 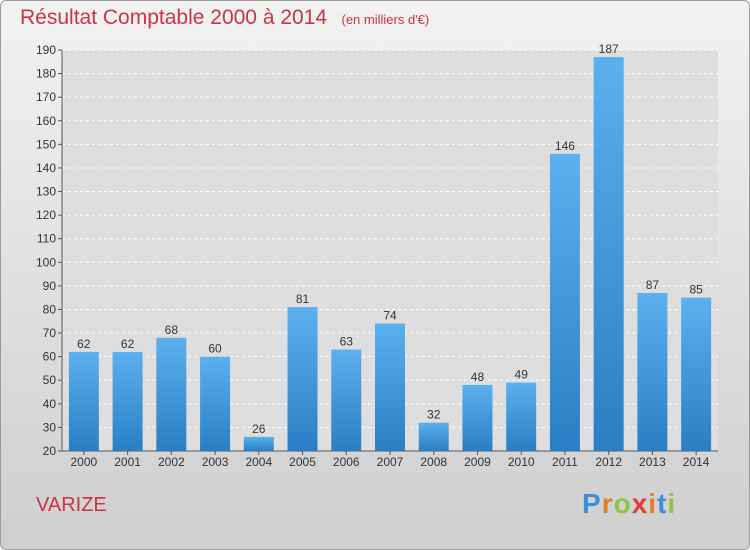 What do you see at coordinates (71, 505) in the screenshot?
I see `commune-name: VARIZE` at bounding box center [71, 505].